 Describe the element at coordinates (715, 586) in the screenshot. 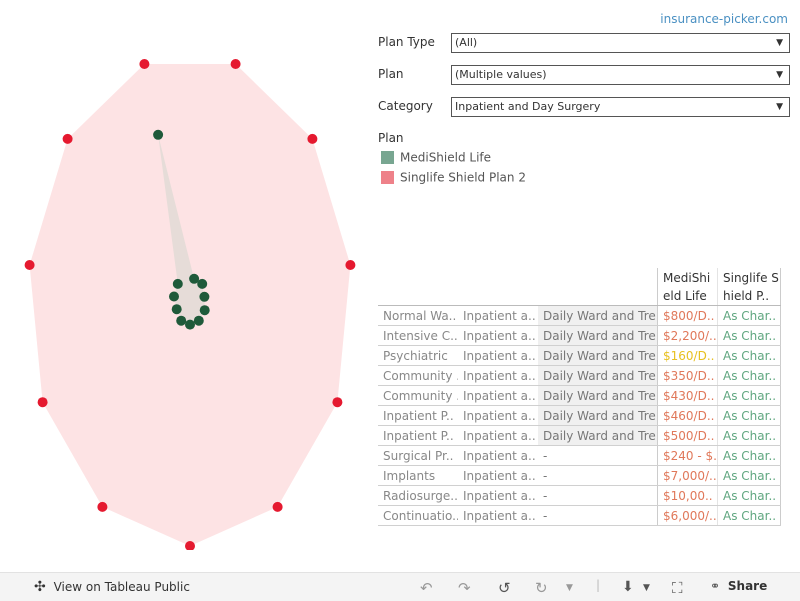

I see `share-icon: ⚭` at that location.